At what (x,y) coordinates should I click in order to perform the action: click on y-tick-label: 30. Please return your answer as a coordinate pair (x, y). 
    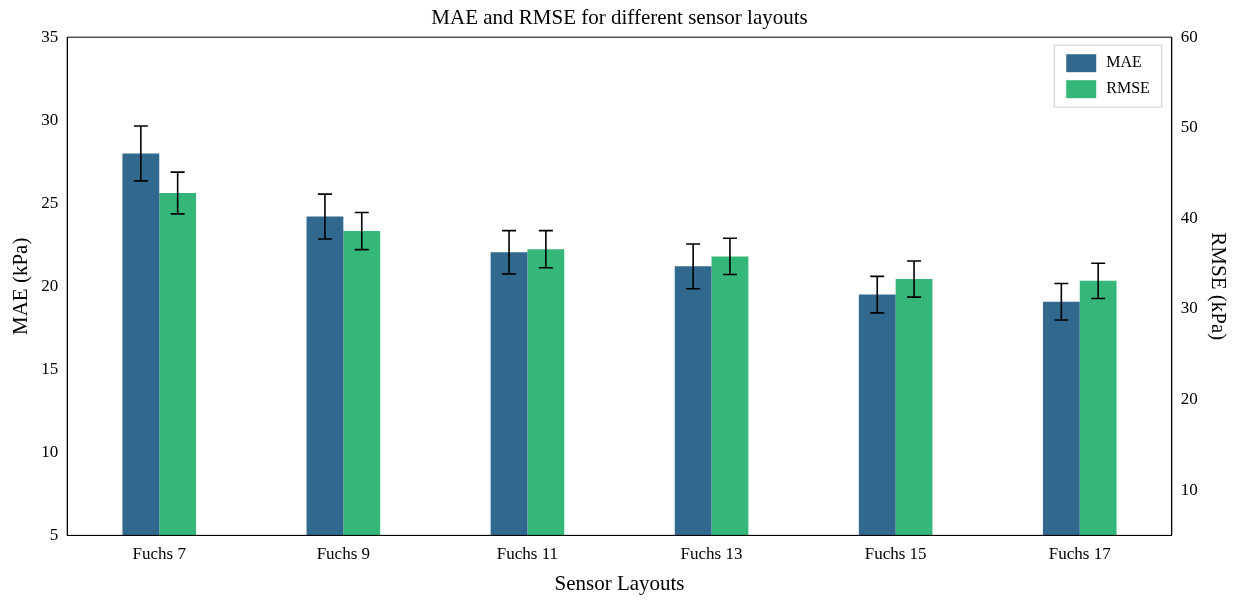
    Looking at the image, I should click on (50, 119).